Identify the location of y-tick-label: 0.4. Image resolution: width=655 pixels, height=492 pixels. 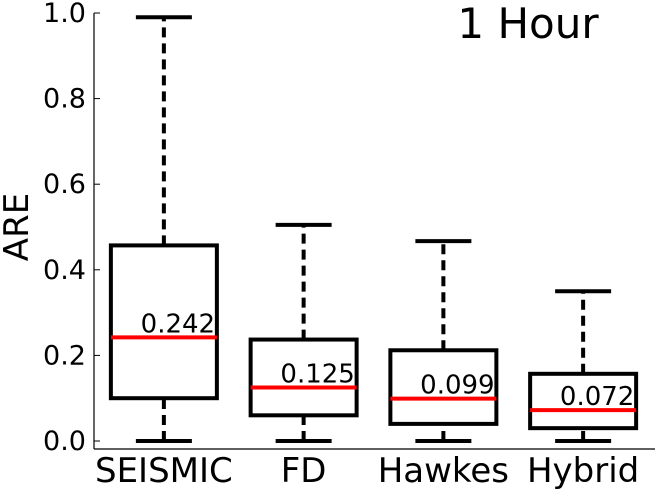
(64, 270).